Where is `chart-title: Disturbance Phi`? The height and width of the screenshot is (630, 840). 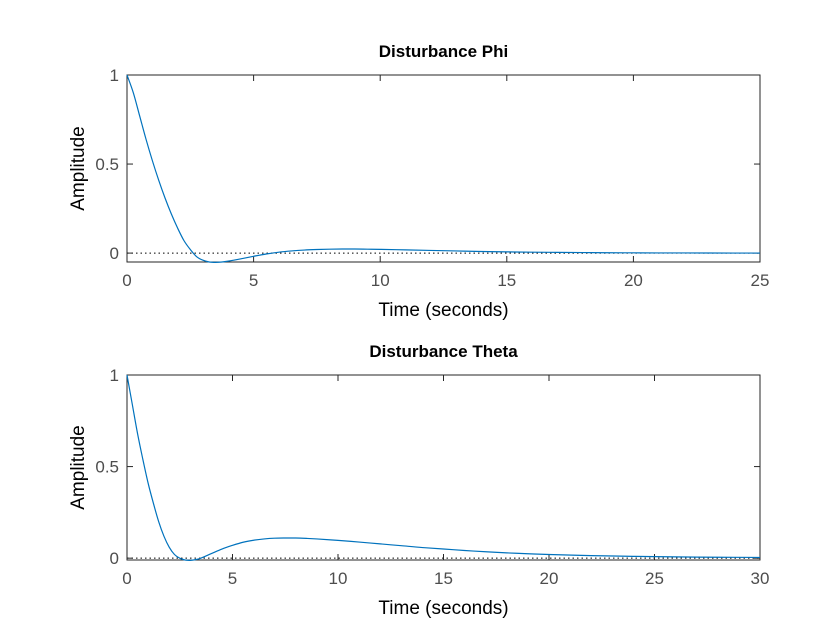 chart-title: Disturbance Phi is located at coordinates (443, 51).